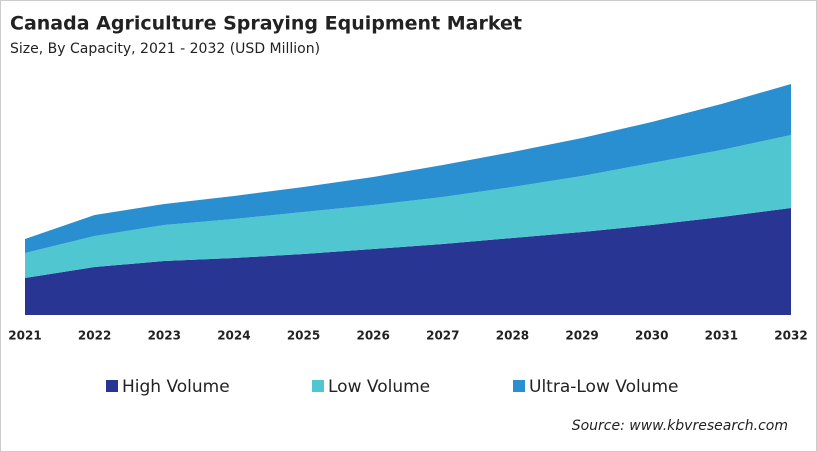 The image size is (817, 452). What do you see at coordinates (603, 387) in the screenshot?
I see `legend-label: Ultra-Low Volume` at bounding box center [603, 387].